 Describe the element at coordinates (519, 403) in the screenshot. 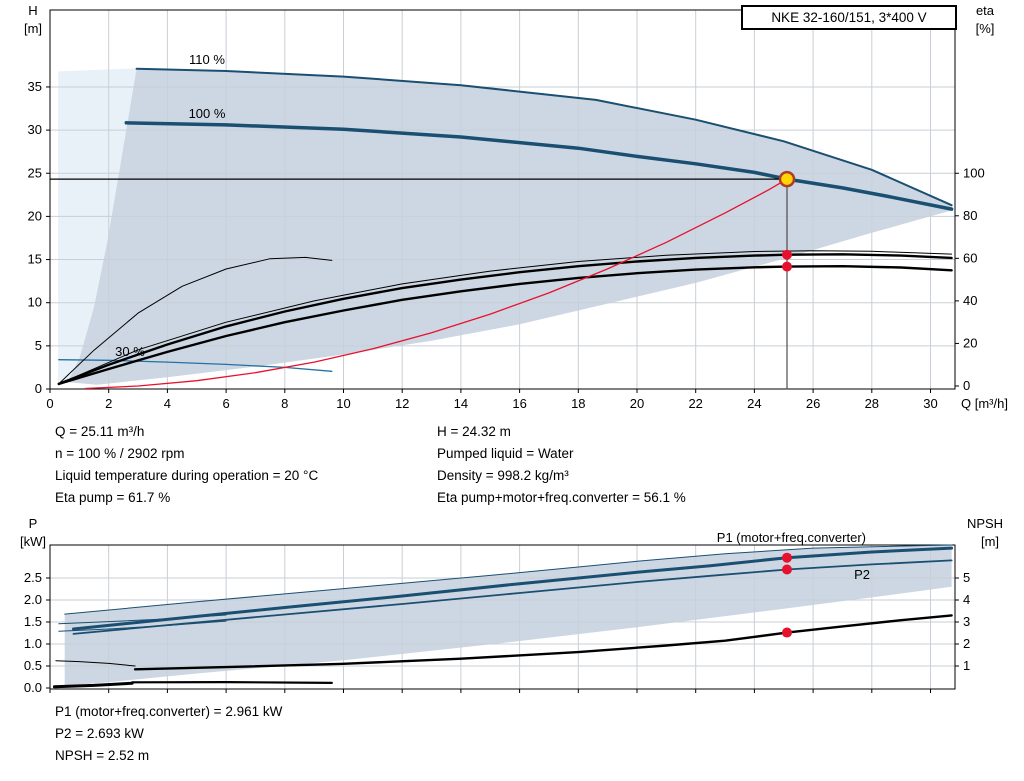

I see `x-tick-label: 16` at that location.